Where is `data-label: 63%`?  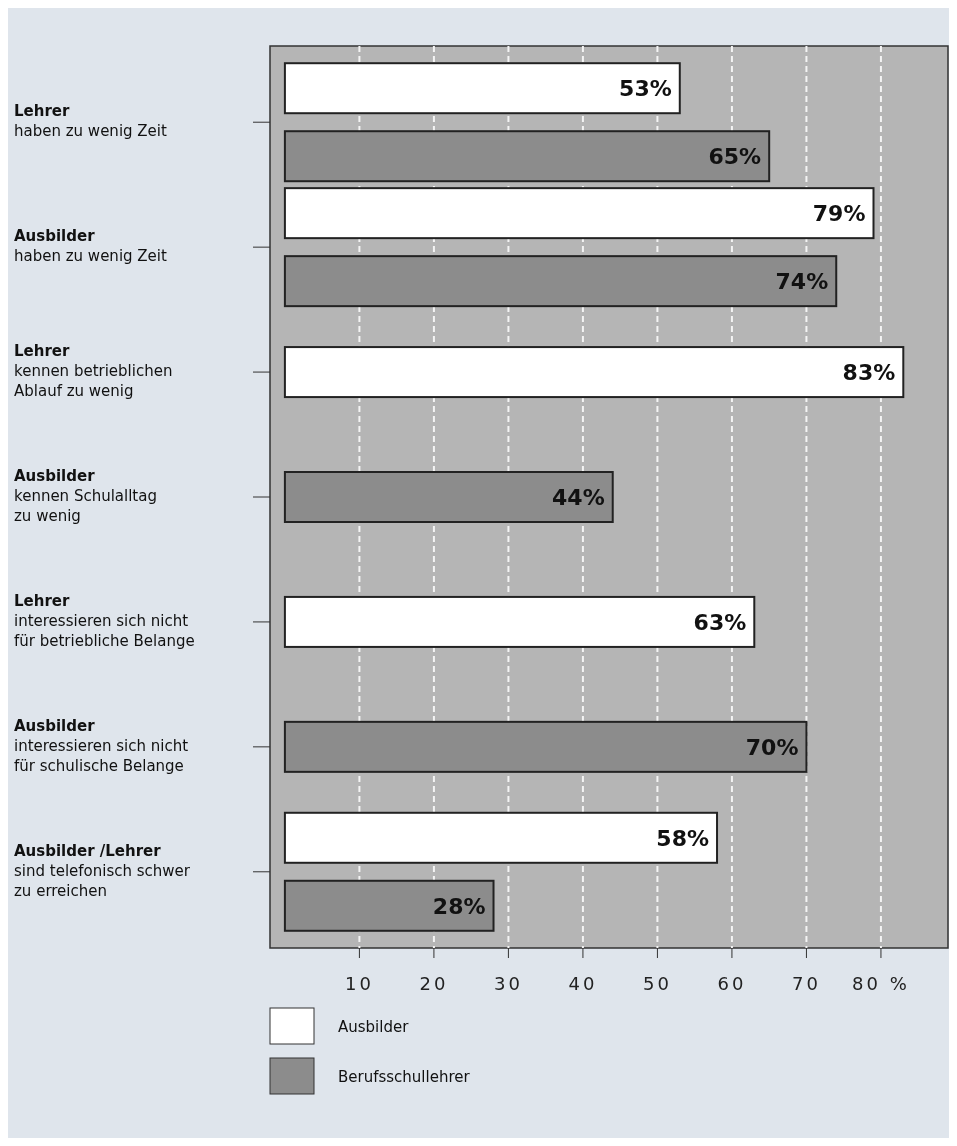
data-label: 63% is located at coordinates (720, 622).